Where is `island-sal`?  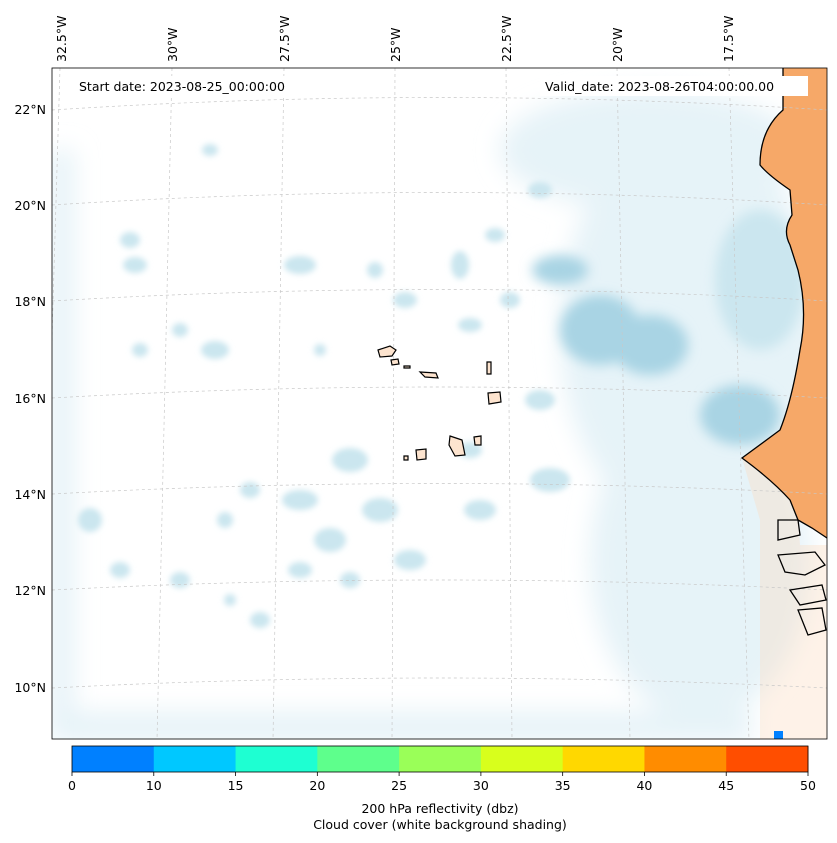 island-sal is located at coordinates (489, 368).